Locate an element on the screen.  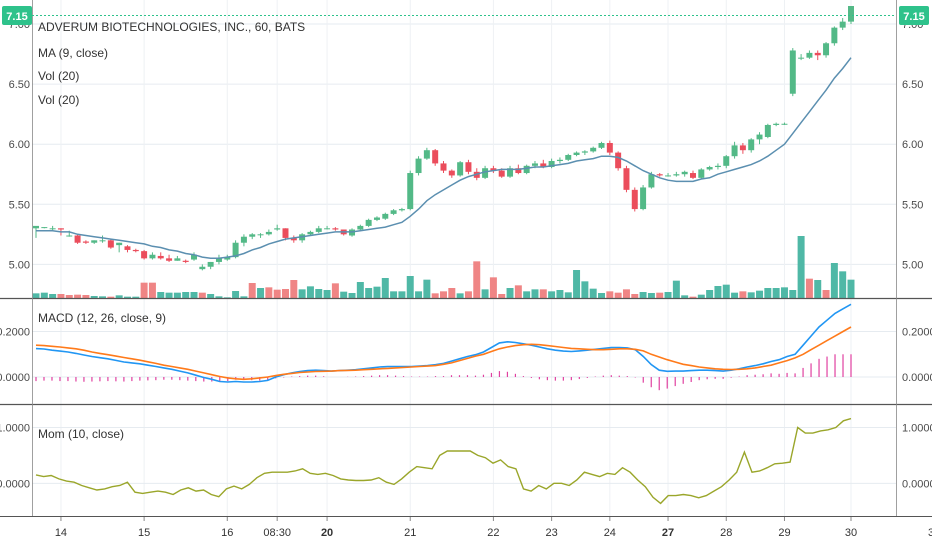
momentum-pane is located at coordinates (443, 461).